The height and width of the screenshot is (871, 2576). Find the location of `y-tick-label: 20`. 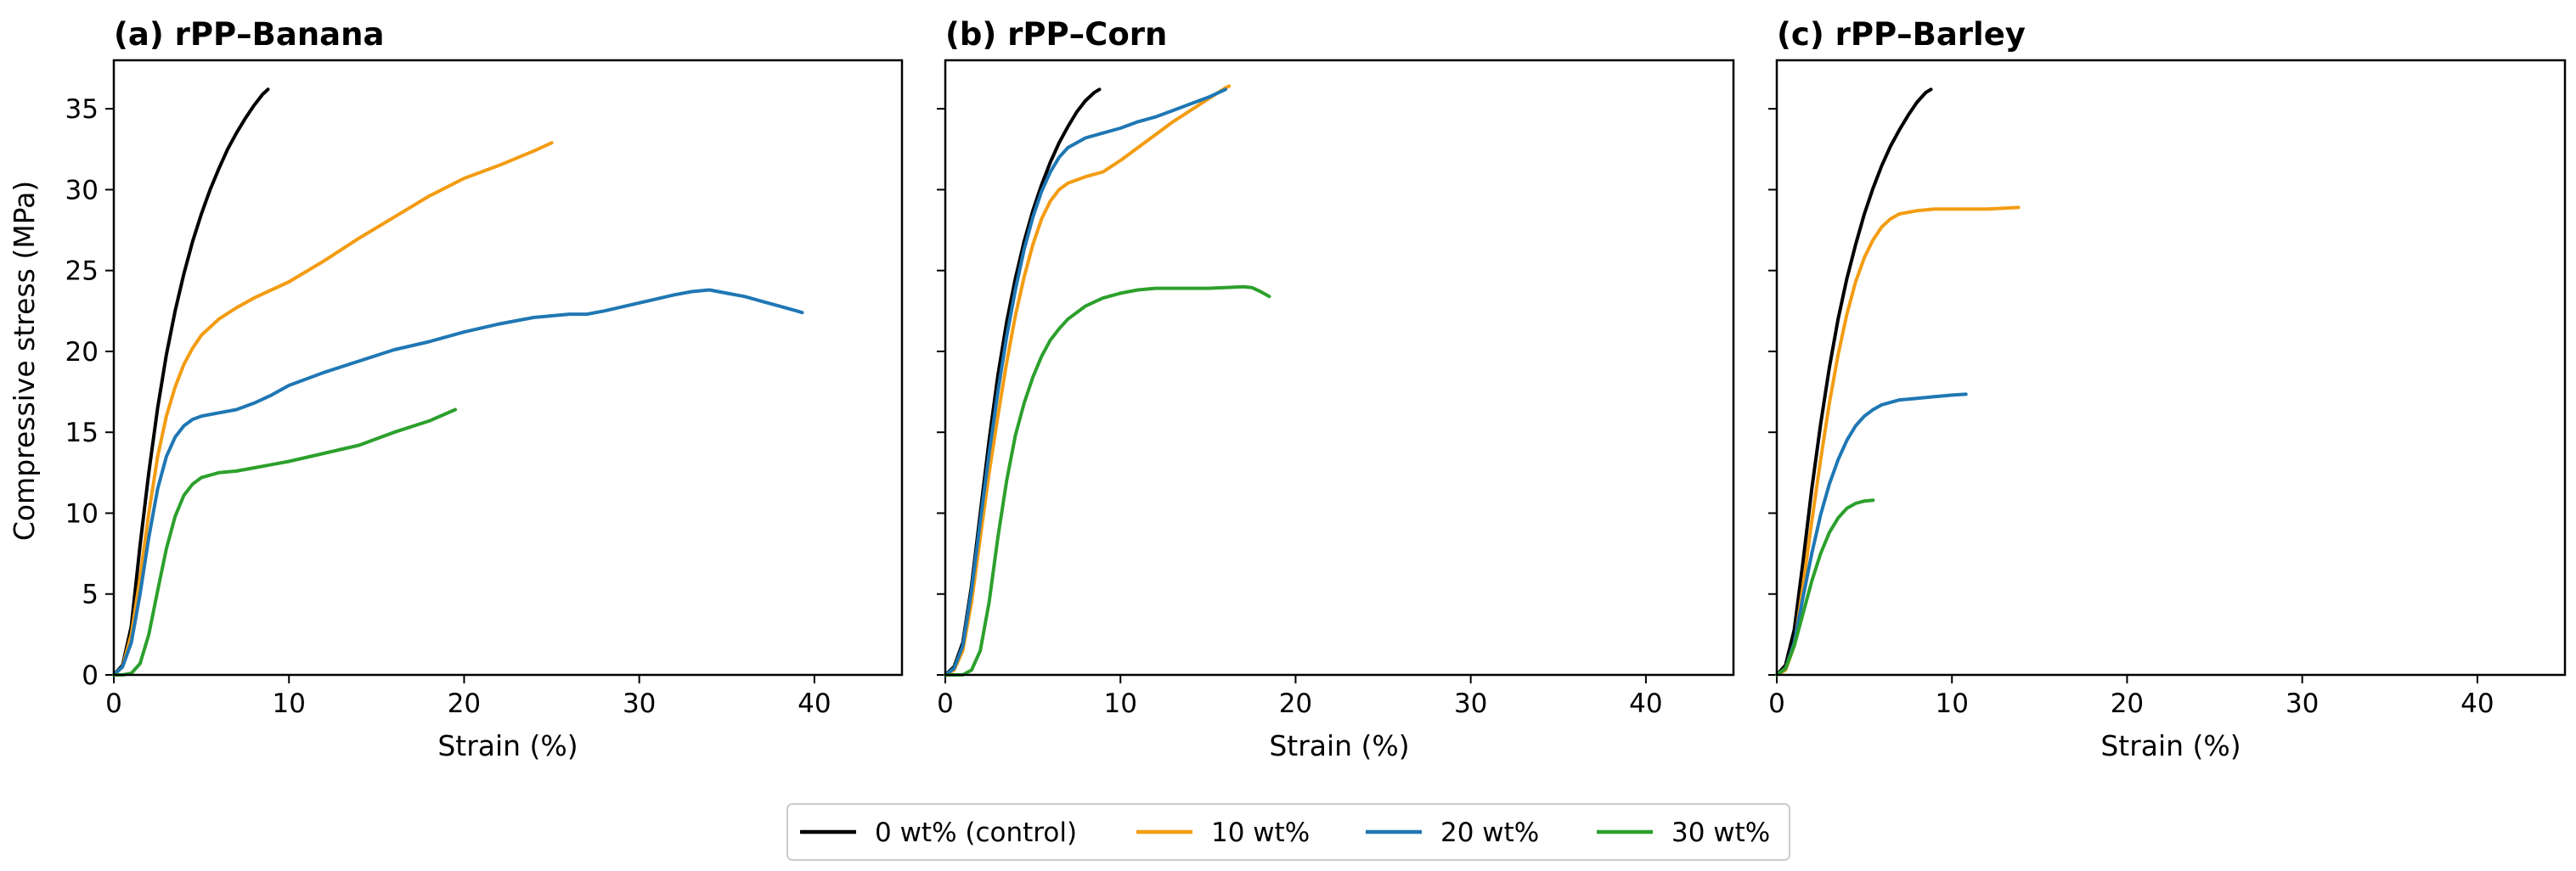

y-tick-label: 20 is located at coordinates (82, 352).